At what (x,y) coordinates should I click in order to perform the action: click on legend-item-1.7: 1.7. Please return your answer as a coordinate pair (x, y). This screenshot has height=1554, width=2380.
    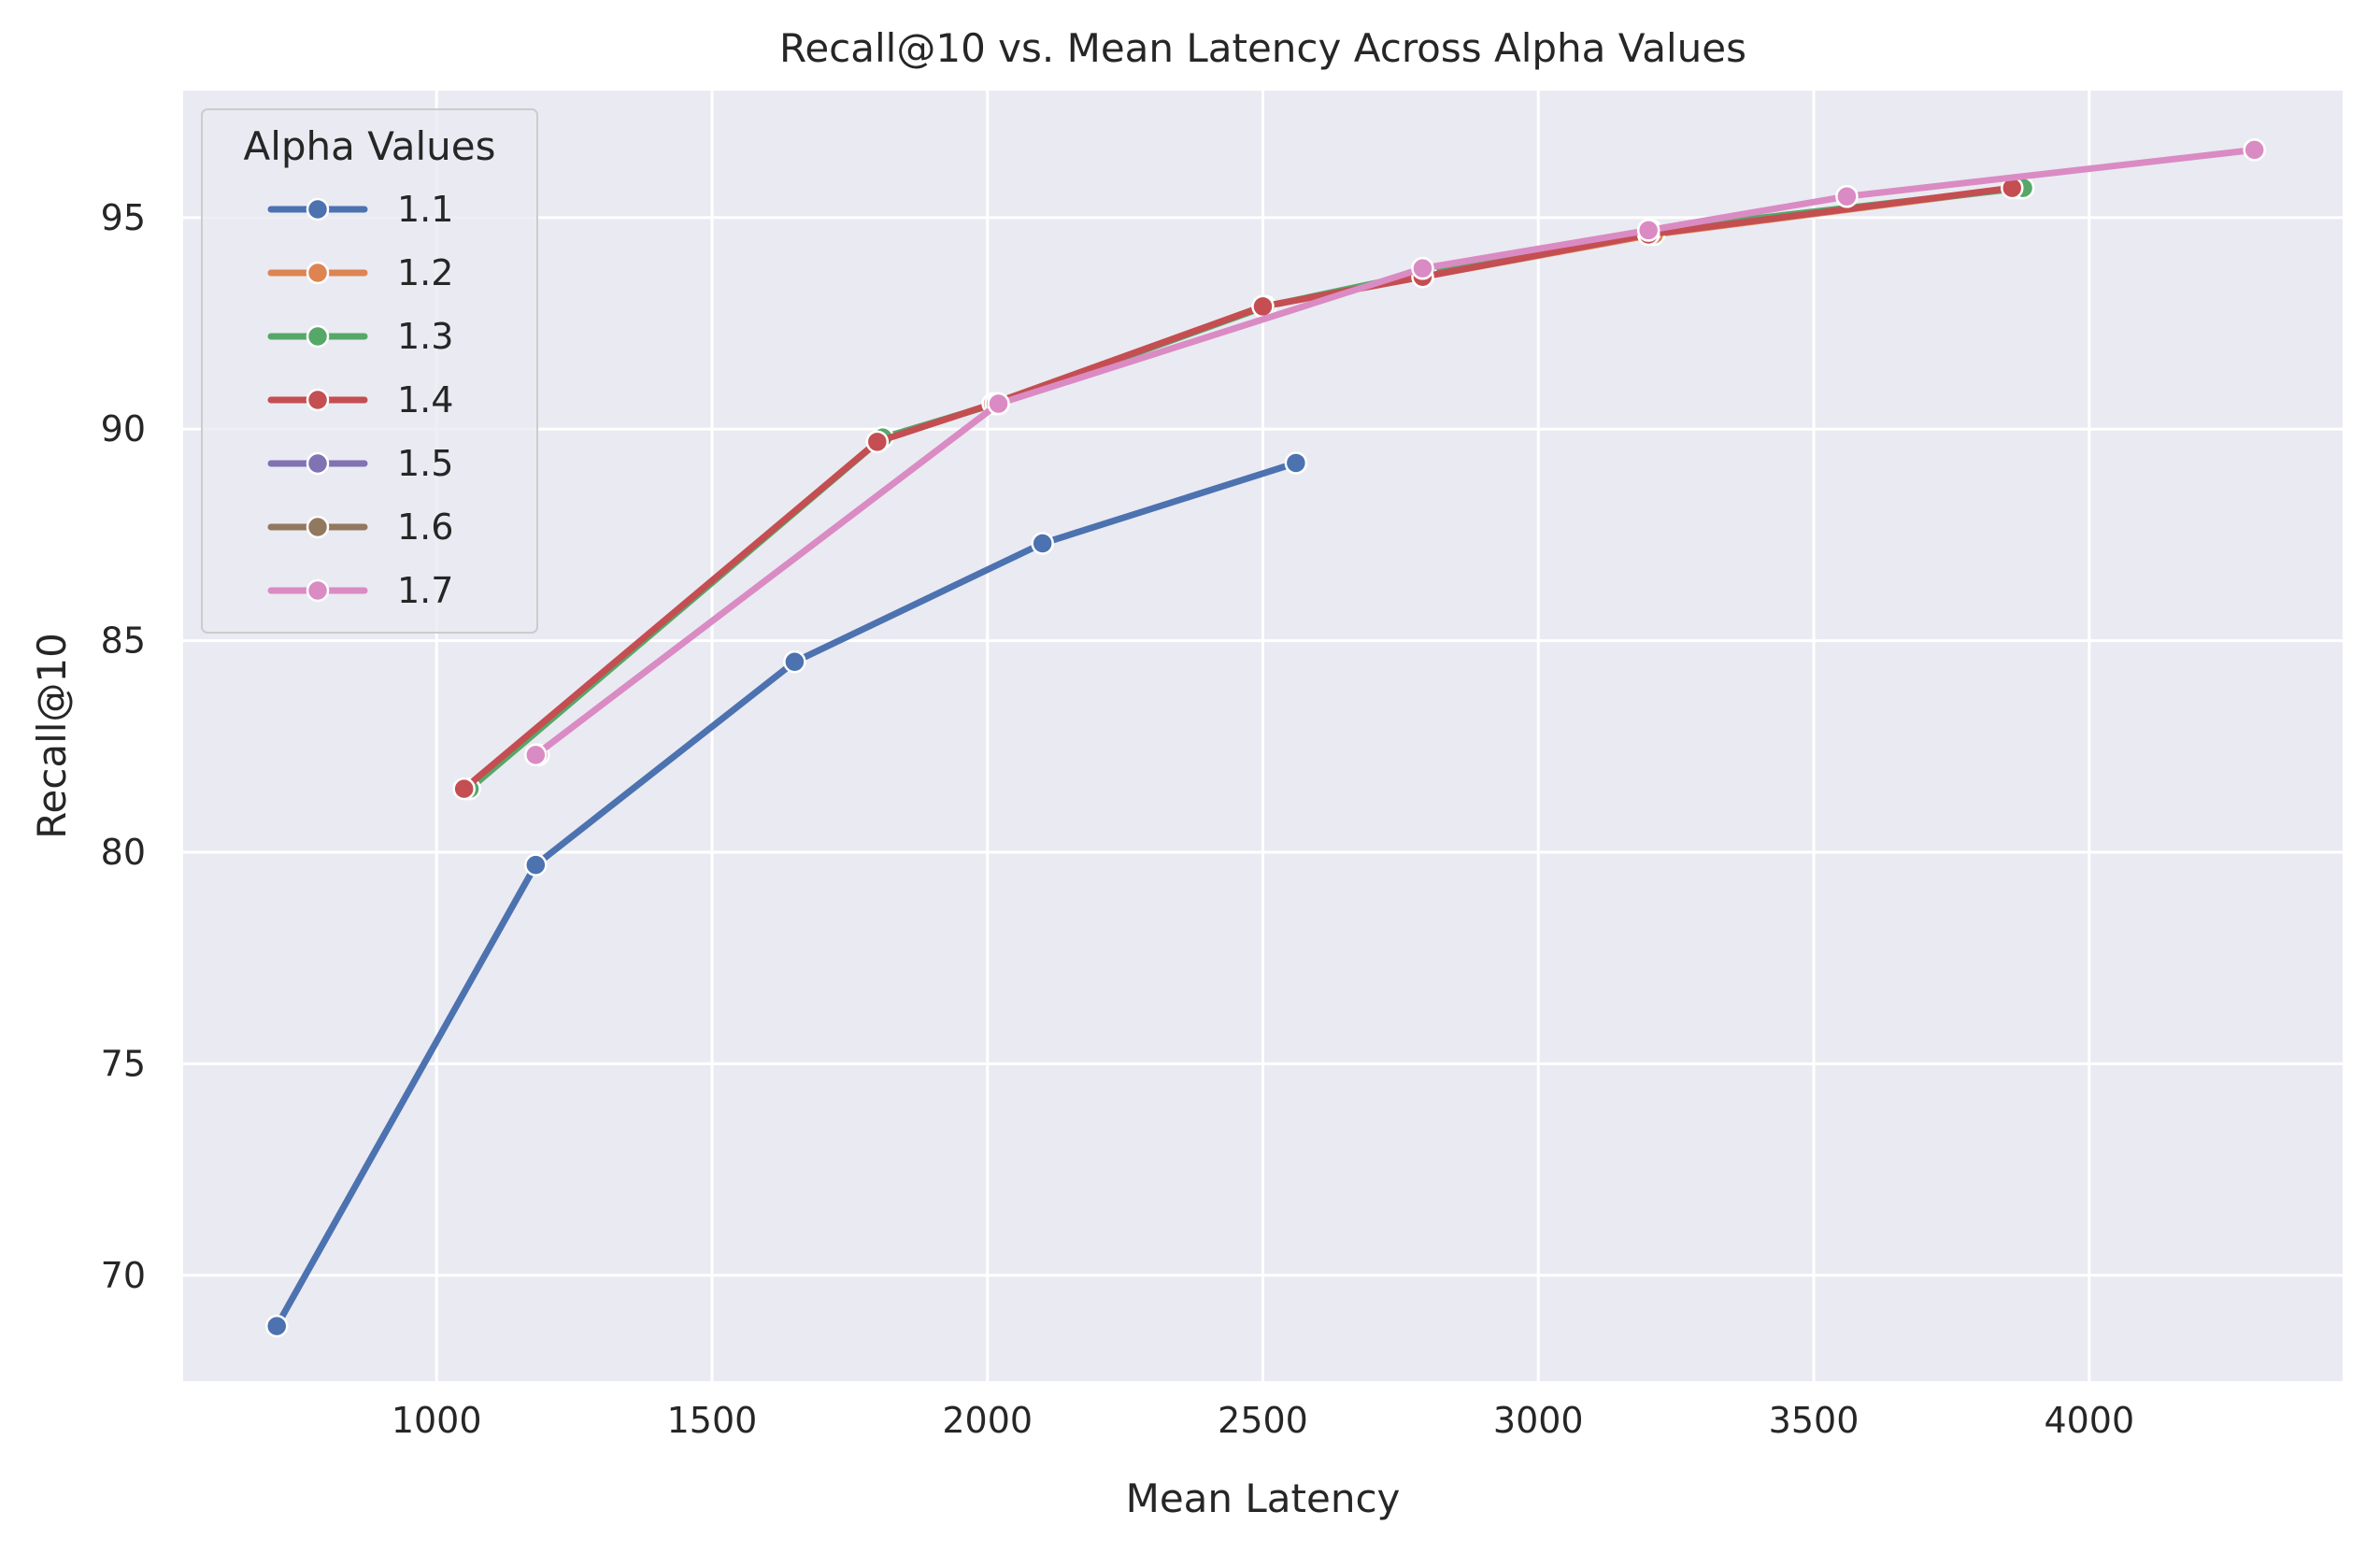
    Looking at the image, I should click on (360, 591).